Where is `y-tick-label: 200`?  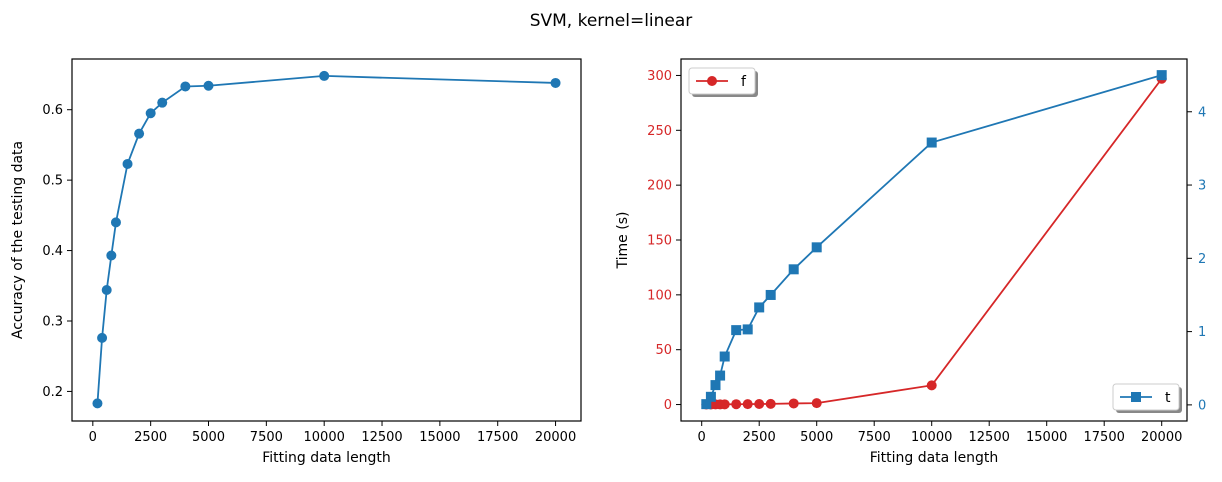
y-tick-label: 200 is located at coordinates (659, 186).